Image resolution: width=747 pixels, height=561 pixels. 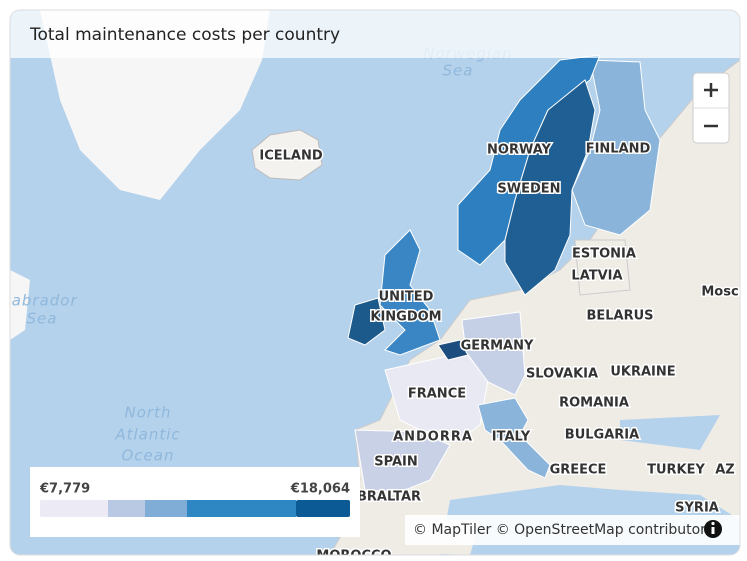 What do you see at coordinates (433, 437) in the screenshot?
I see `country-label: ANDORRA` at bounding box center [433, 437].